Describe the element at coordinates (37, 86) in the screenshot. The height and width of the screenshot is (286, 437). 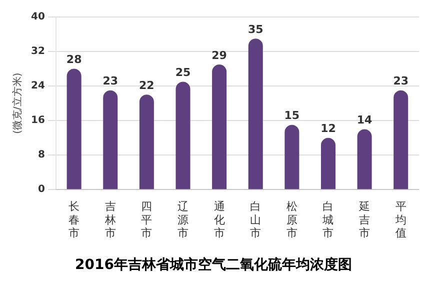
I see `y-tick-label: 24` at that location.